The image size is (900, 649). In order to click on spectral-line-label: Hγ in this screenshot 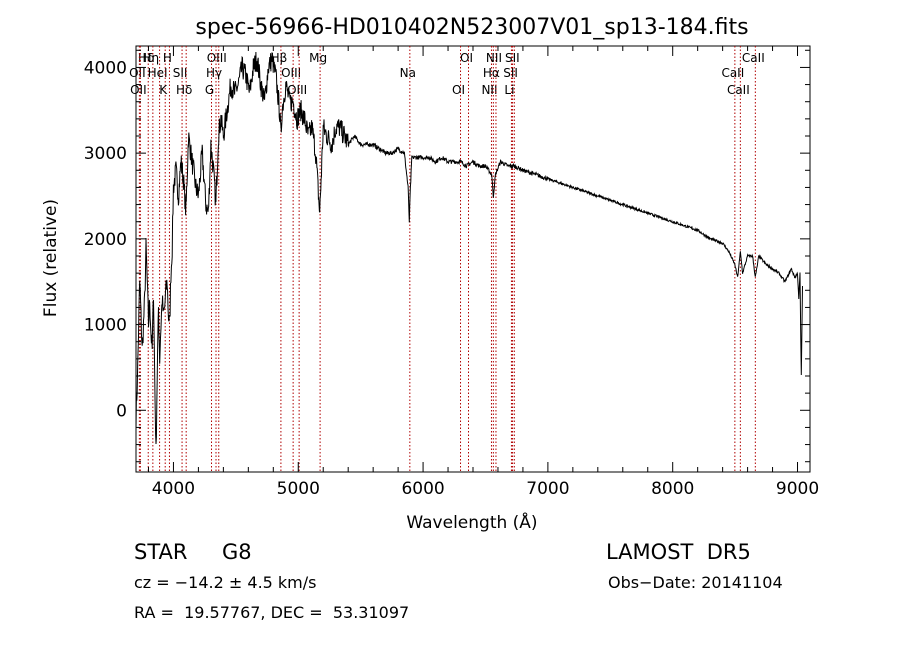, I will do `click(214, 73)`.